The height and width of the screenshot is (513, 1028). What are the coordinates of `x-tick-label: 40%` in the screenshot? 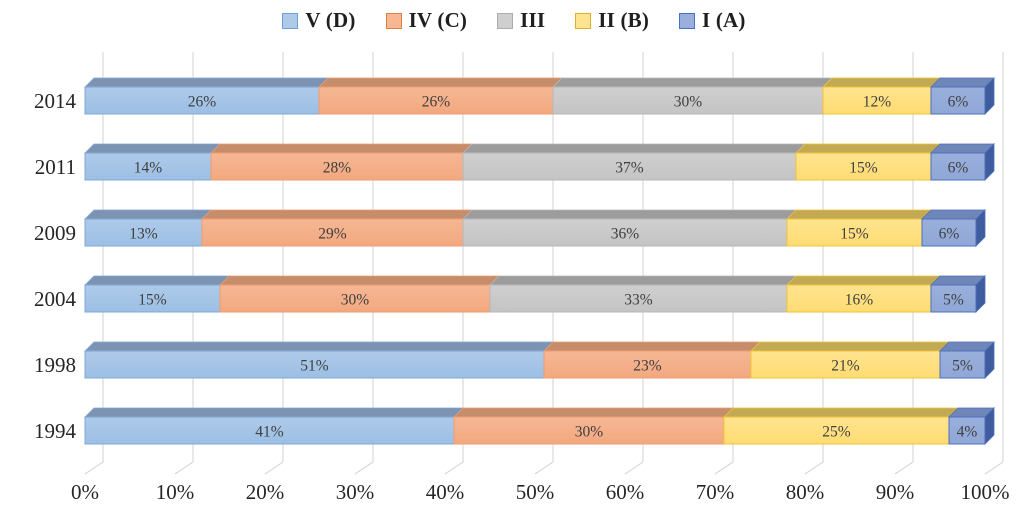 It's located at (445, 492).